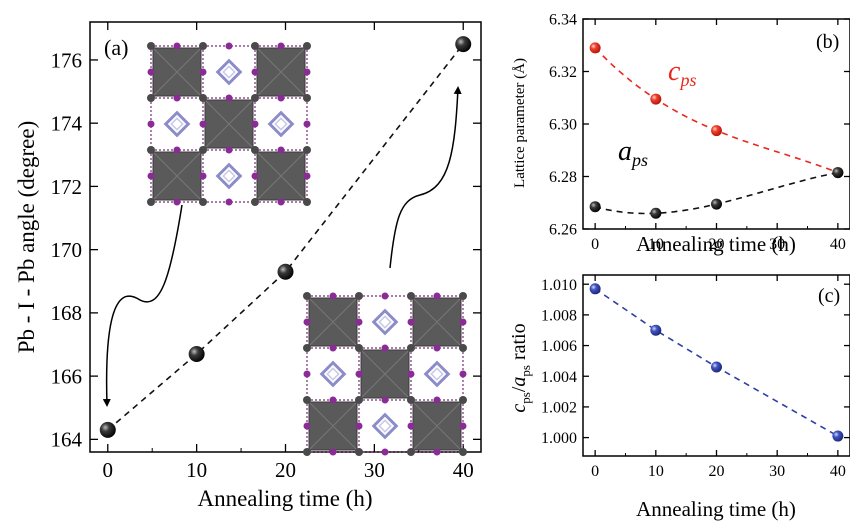 Image resolution: width=850 pixels, height=523 pixels. I want to click on y-tick-label: 1.004, so click(559, 377).